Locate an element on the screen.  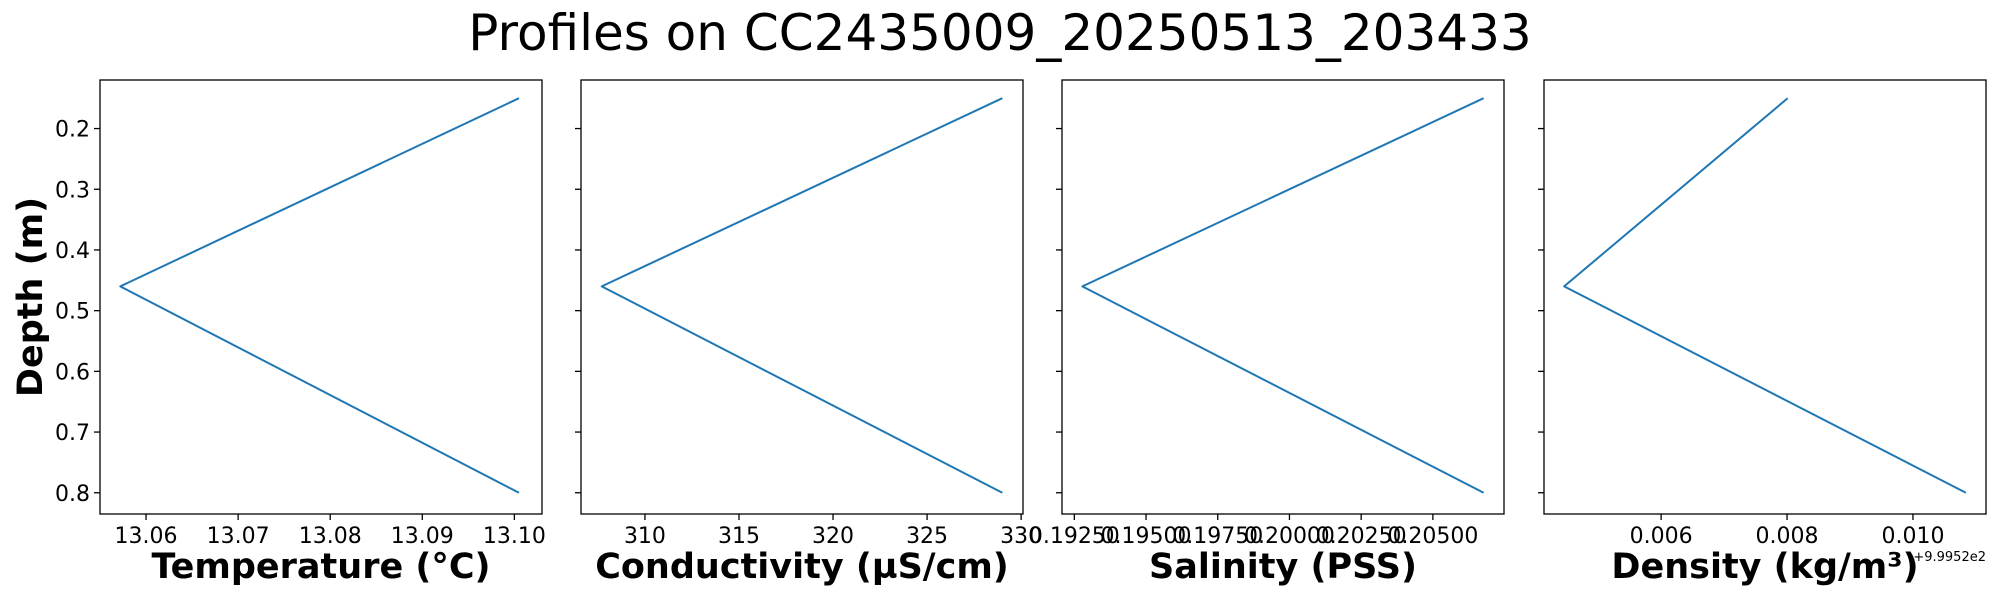
x-tick-label: 320 is located at coordinates (833, 536).